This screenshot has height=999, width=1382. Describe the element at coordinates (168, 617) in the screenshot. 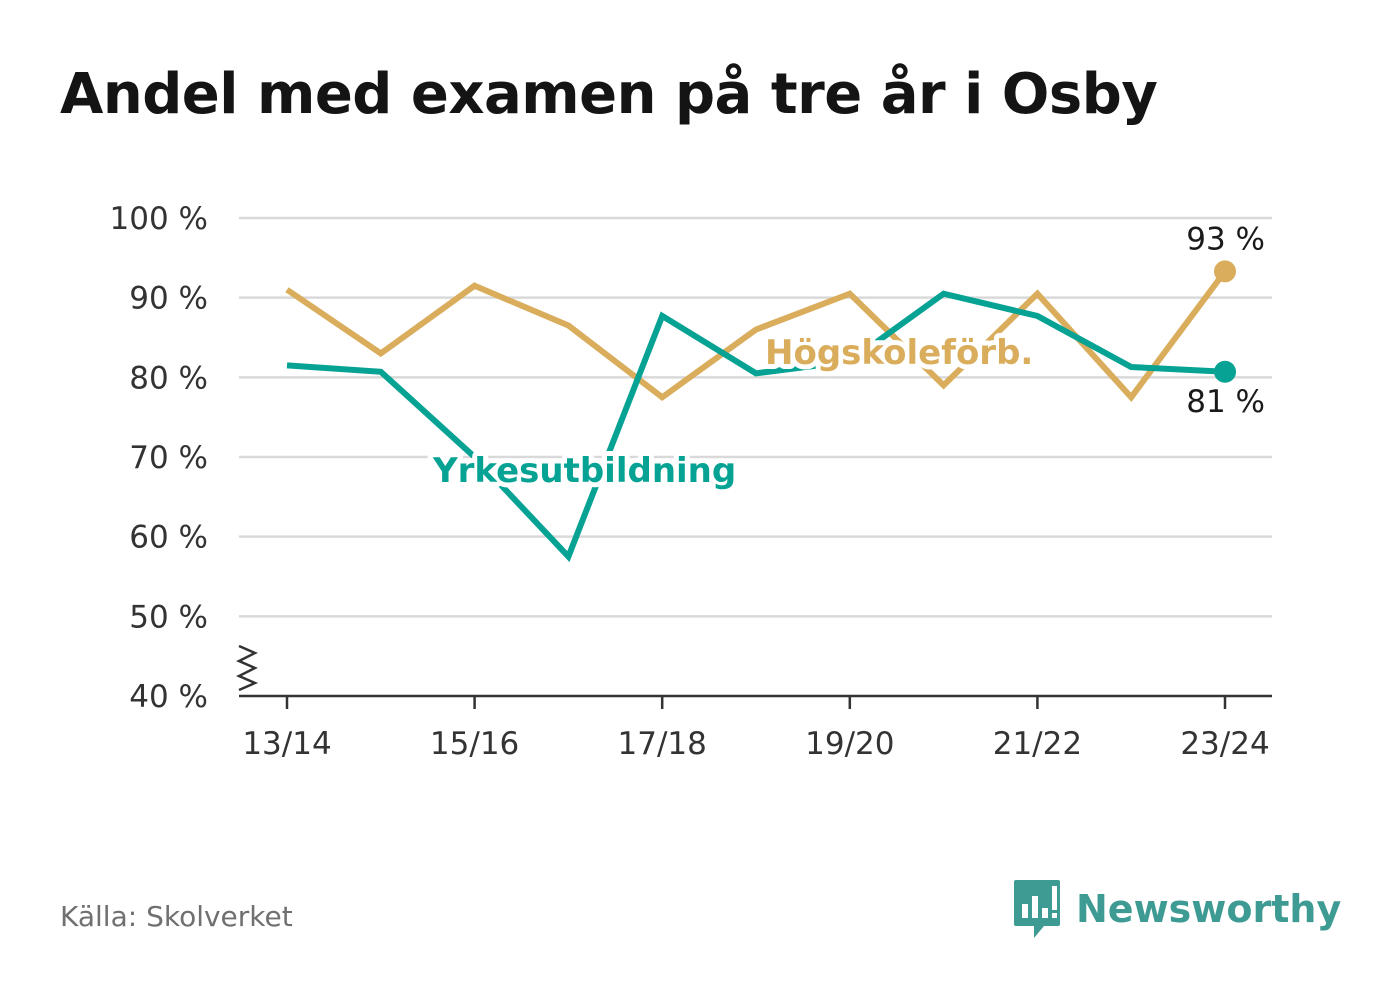

I see `y-tick-label: 50 %` at that location.